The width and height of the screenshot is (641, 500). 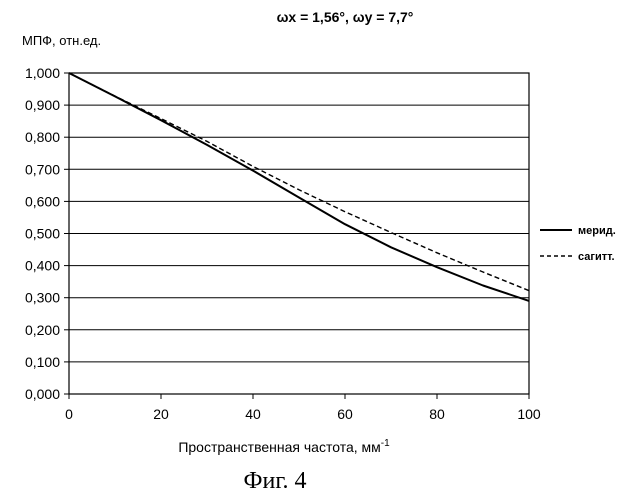 I want to click on y-tick-label: 0,200, so click(x=42, y=330).